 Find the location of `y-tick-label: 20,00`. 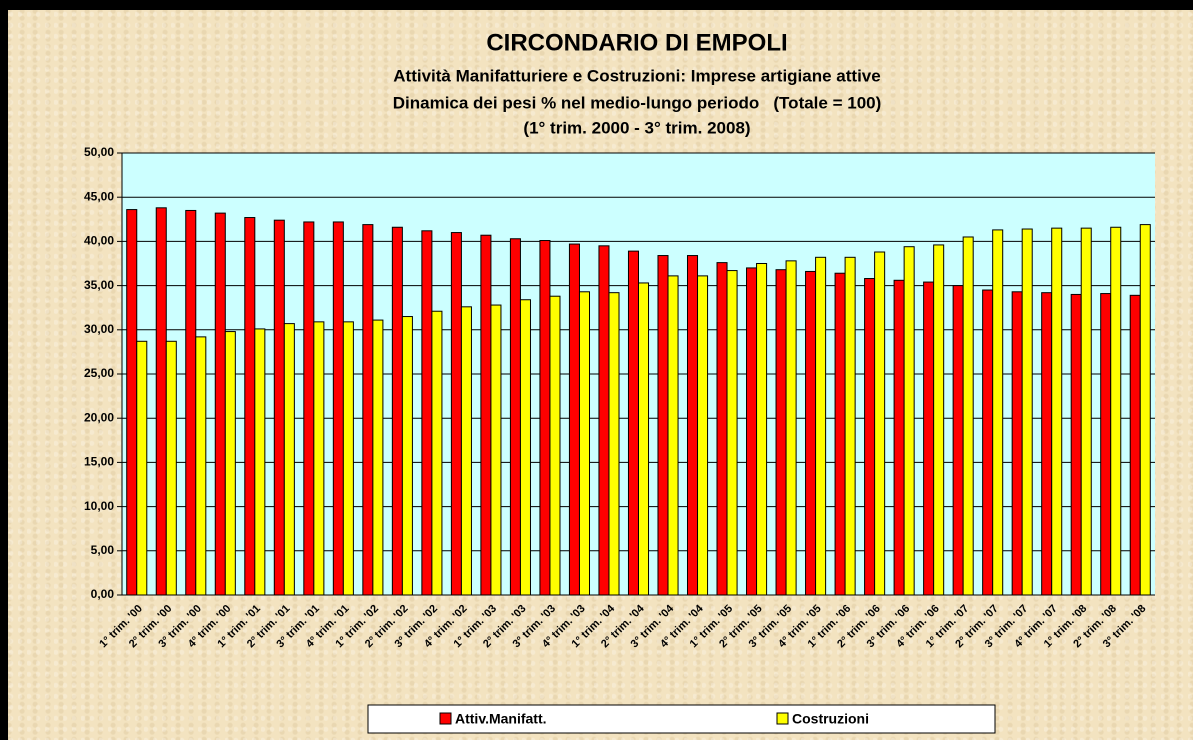

y-tick-label: 20,00 is located at coordinates (99, 417).